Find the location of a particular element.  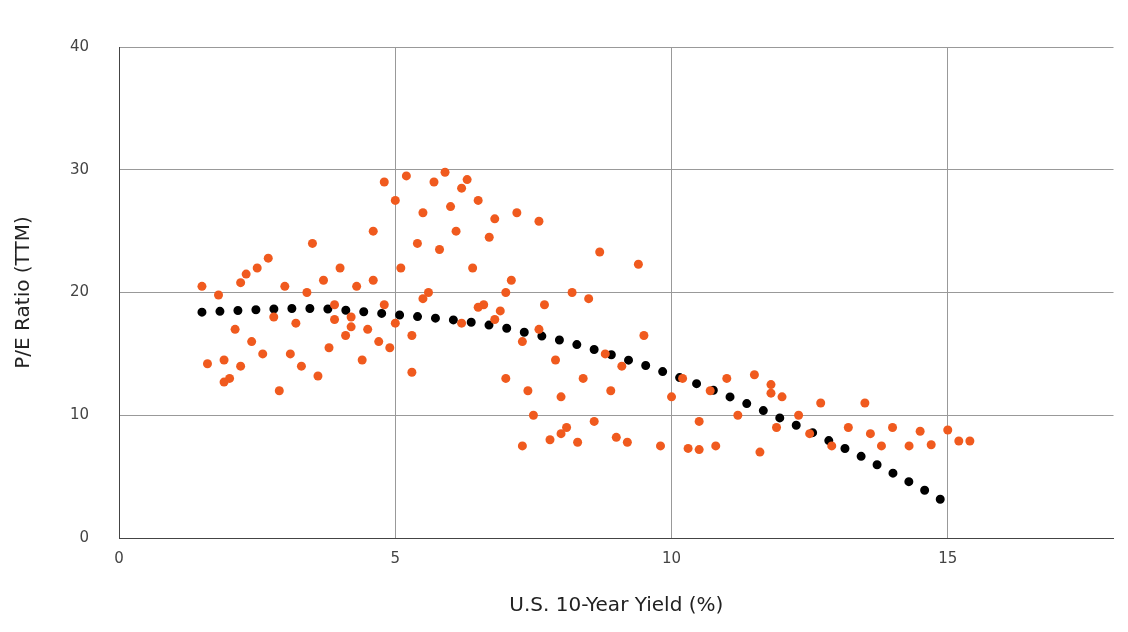

y-axis-title: P/E Ratio (TTM) is located at coordinates (22, 292).